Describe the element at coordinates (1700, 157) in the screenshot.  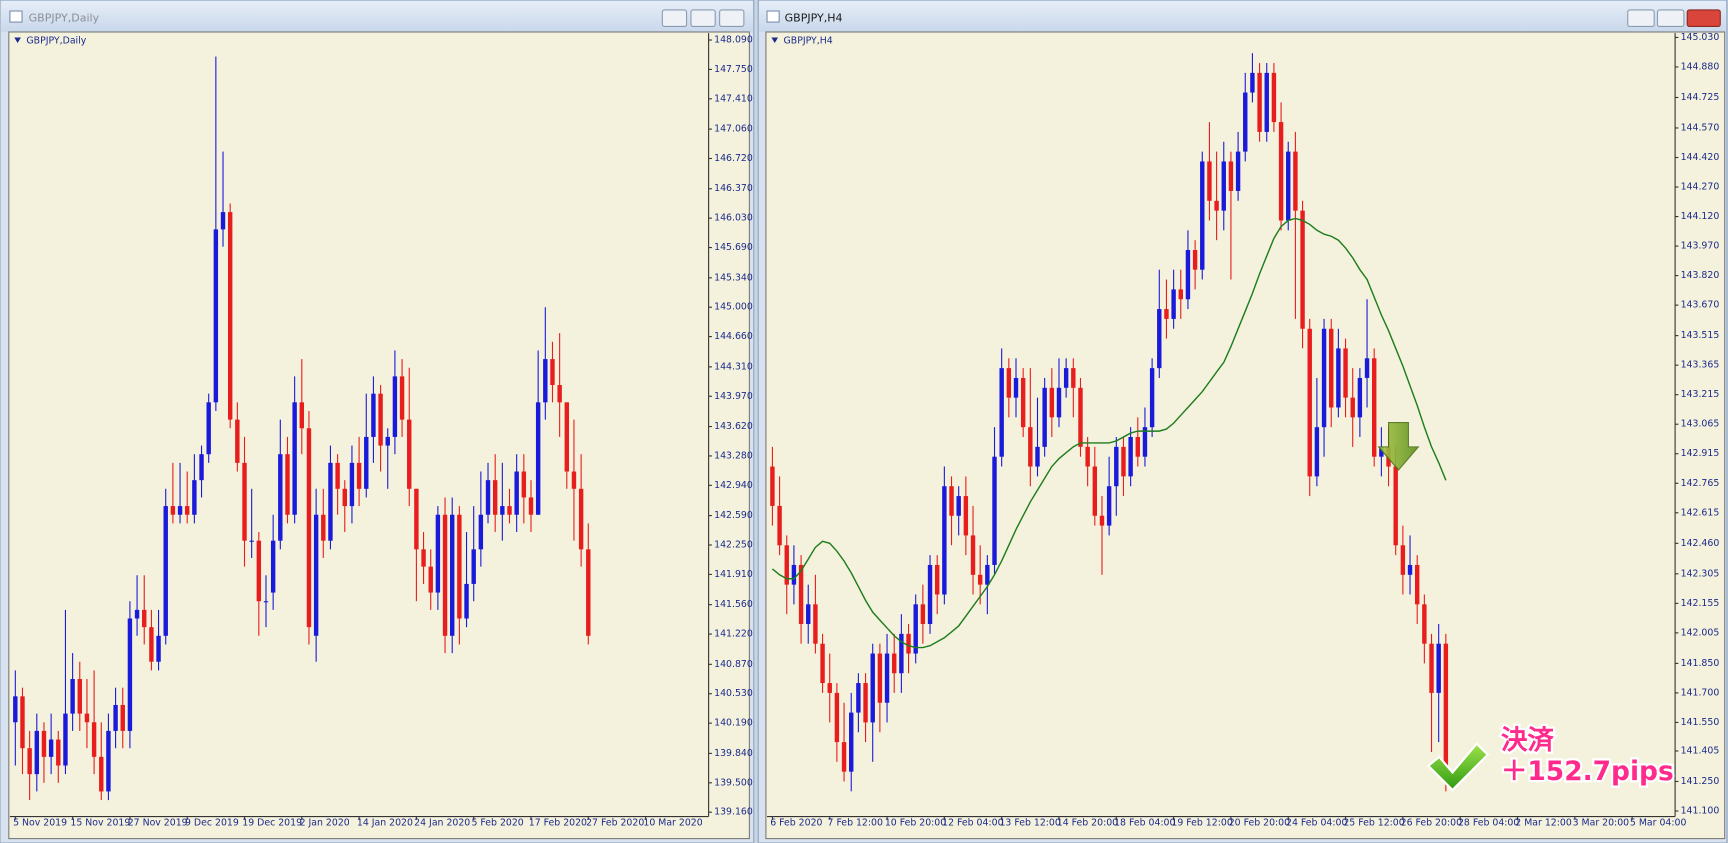
I see `y-tick-label: 144.420` at that location.